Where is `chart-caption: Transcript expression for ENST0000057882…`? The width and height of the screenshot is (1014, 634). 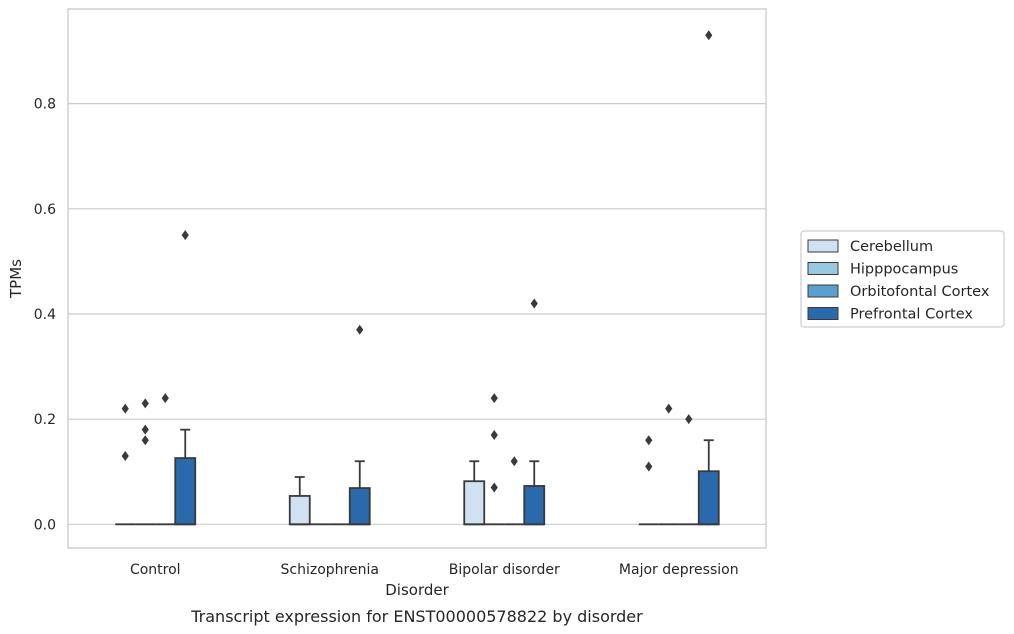 chart-caption: Transcript expression for ENST0000057882… is located at coordinates (416, 616).